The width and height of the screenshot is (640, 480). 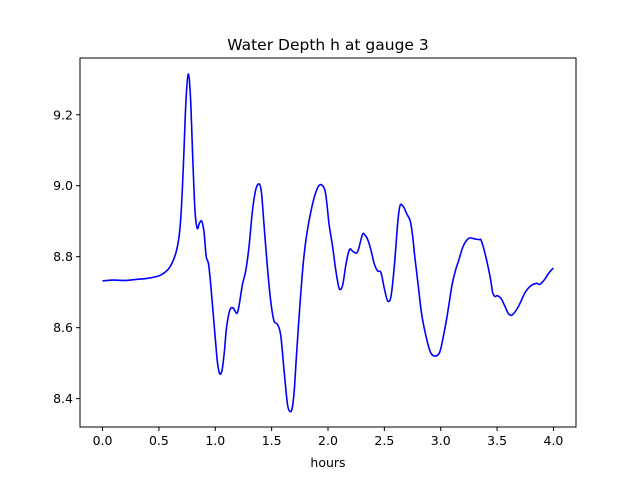 I want to click on x-tick-label: 2.5, so click(x=384, y=440).